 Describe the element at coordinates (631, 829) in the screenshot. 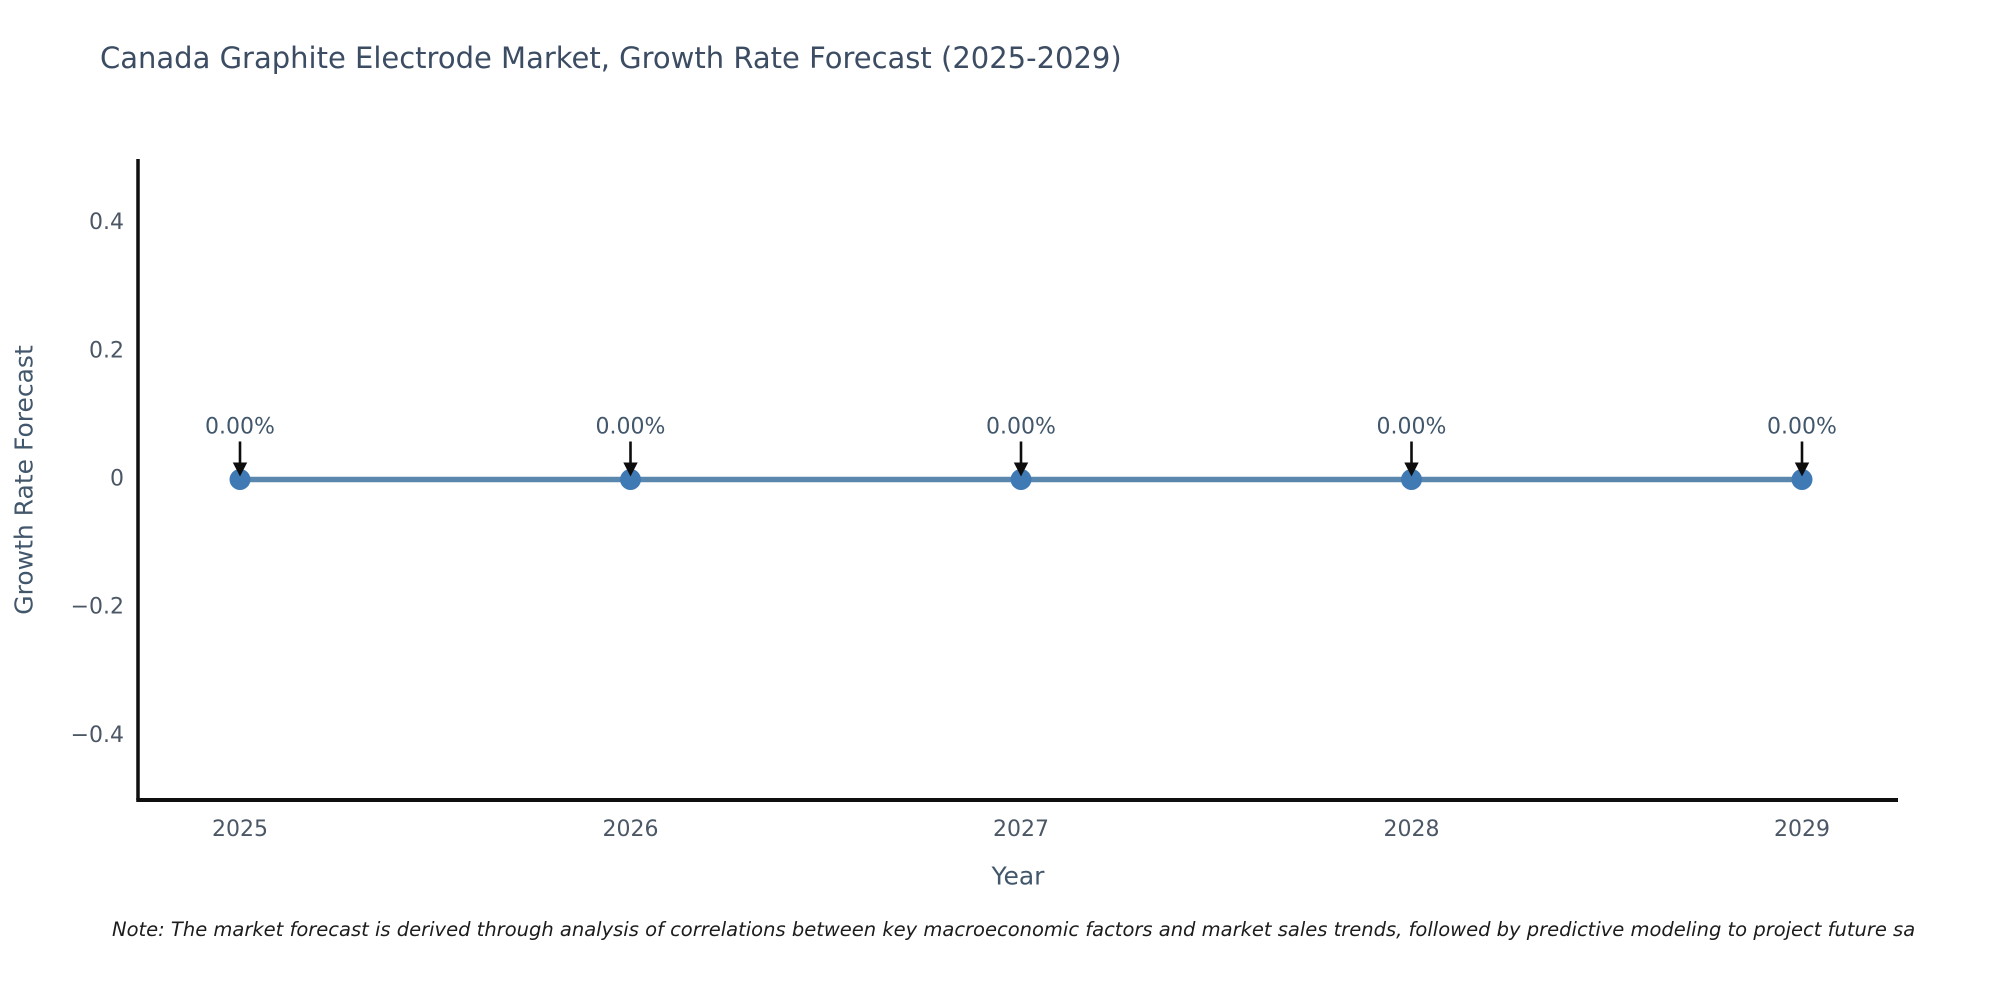

I see `x-tick-label: 2026` at that location.